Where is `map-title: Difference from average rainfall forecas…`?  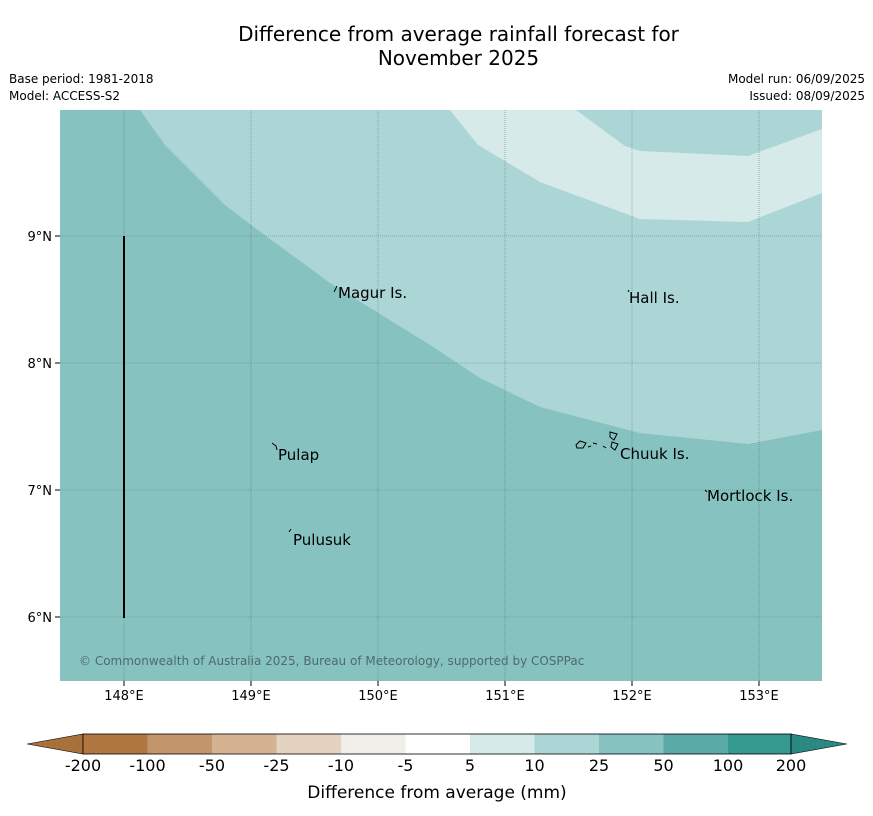 map-title: Difference from average rainfall forecas… is located at coordinates (436, 46).